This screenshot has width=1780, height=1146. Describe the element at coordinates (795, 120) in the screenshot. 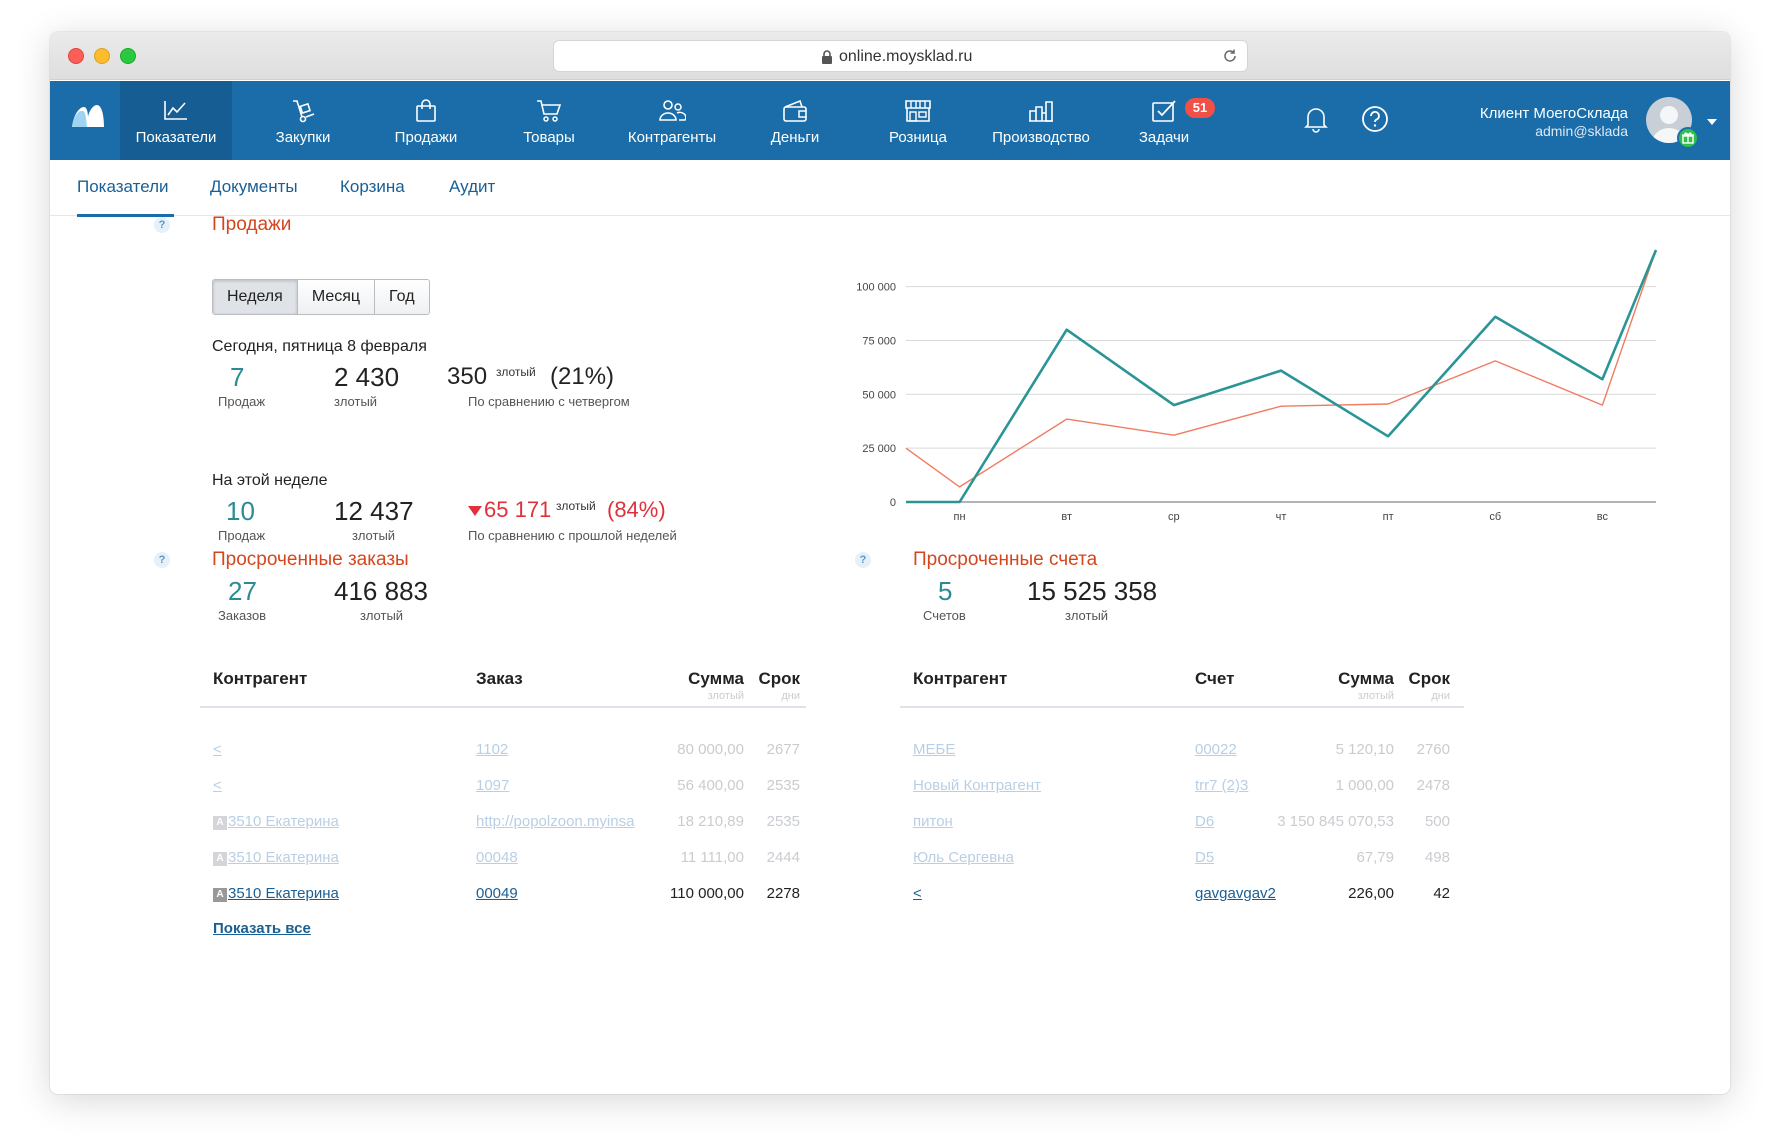

I see `nav-money: Деньги` at that location.